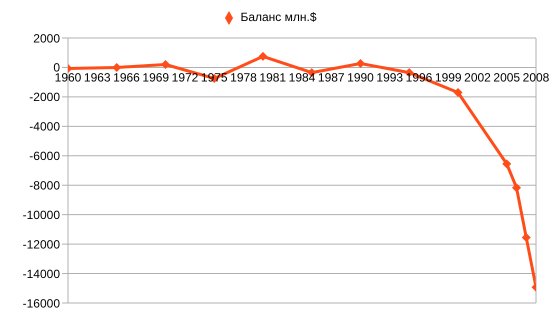 This screenshot has height=320, width=557. Describe the element at coordinates (126, 77) in the screenshot. I see `x-tick-label: 1966` at that location.